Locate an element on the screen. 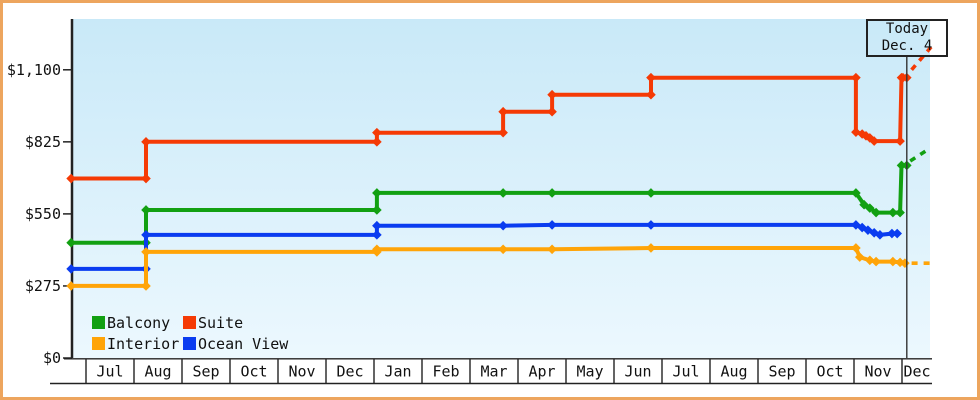 The height and width of the screenshot is (400, 980). month-label: Mar is located at coordinates (493, 372).